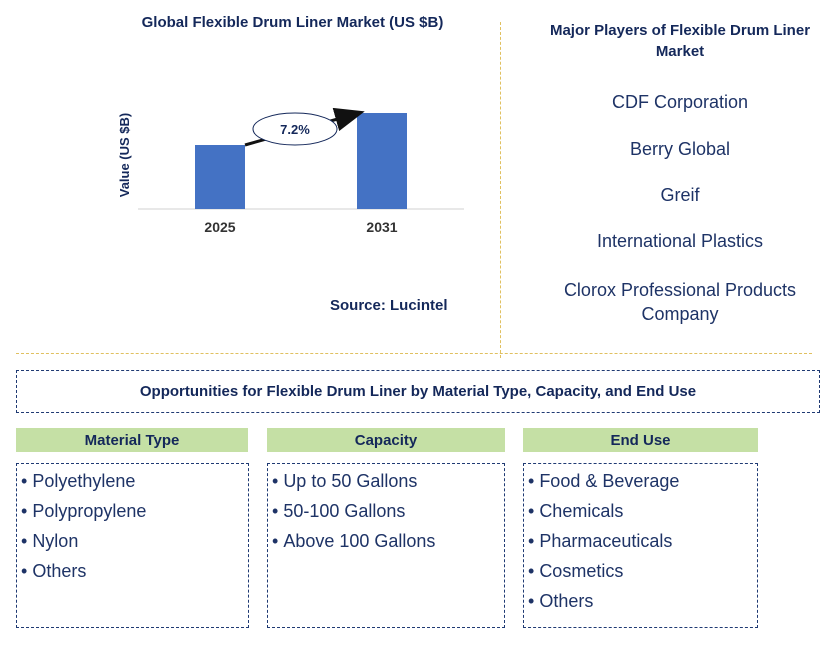  Describe the element at coordinates (414, 353) in the screenshot. I see `horizontal-divider` at that location.